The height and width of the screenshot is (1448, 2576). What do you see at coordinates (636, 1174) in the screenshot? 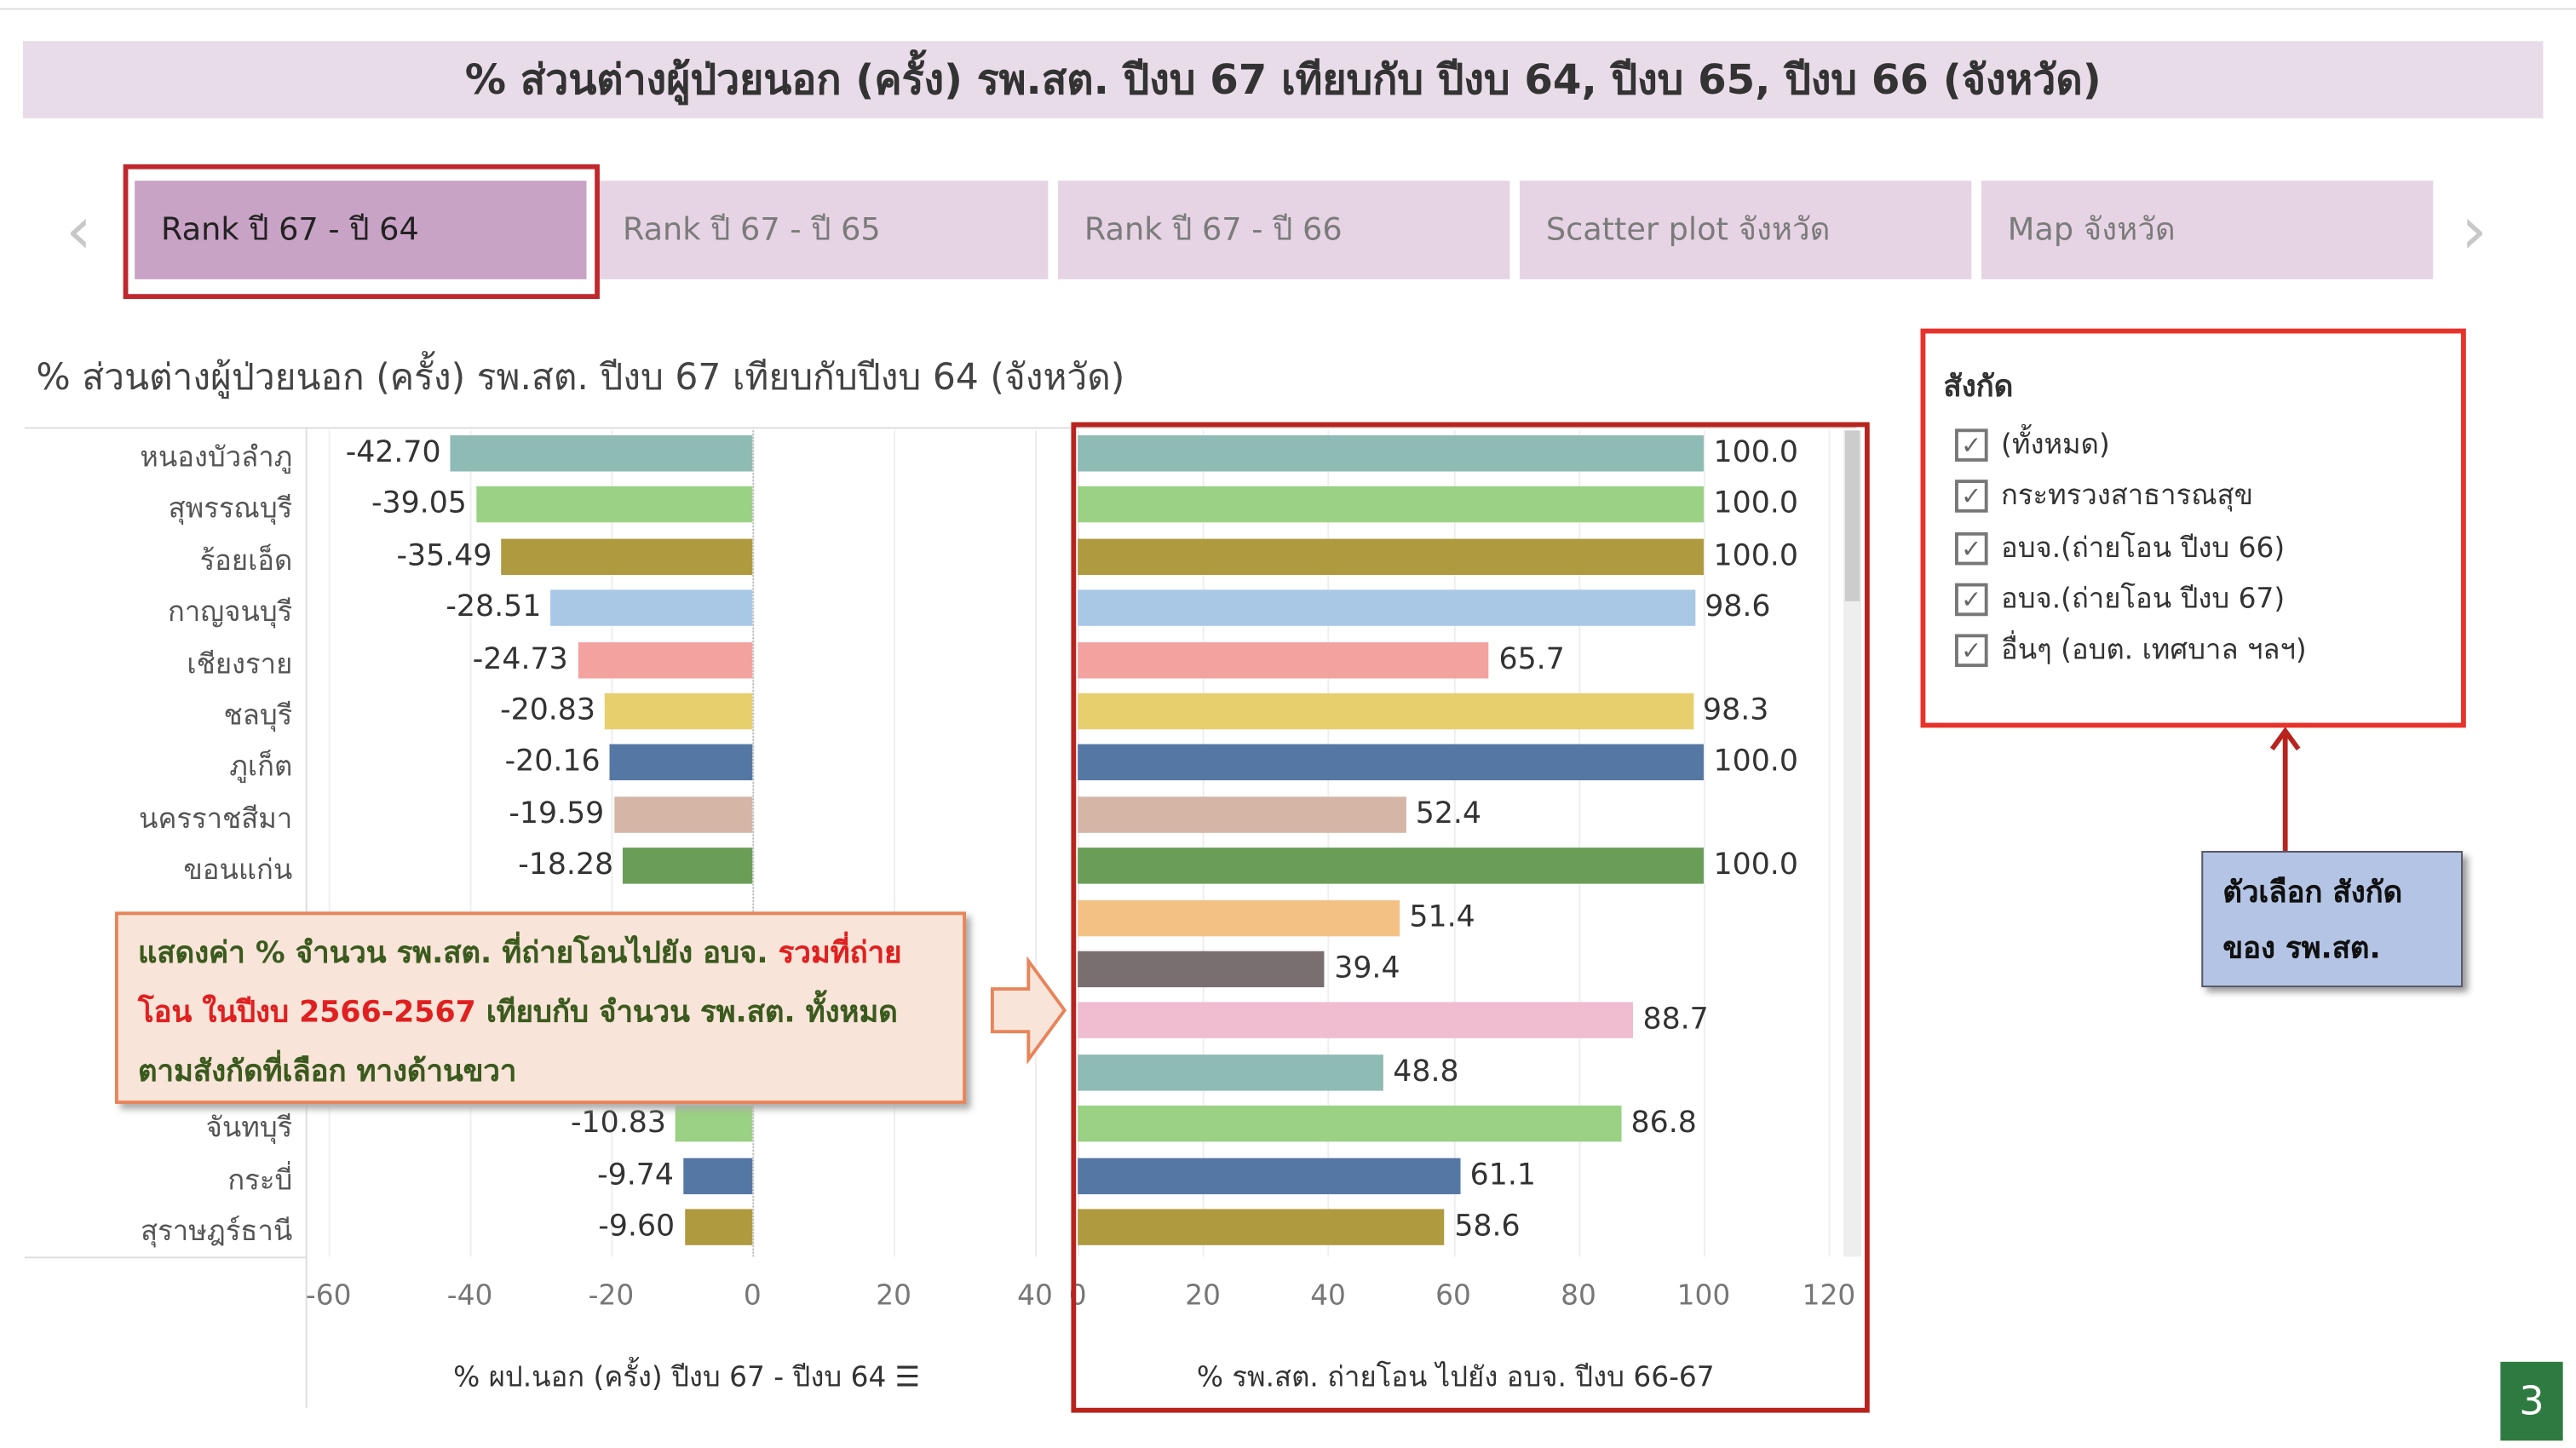
I see `left-bar-label: -9.74` at bounding box center [636, 1174].